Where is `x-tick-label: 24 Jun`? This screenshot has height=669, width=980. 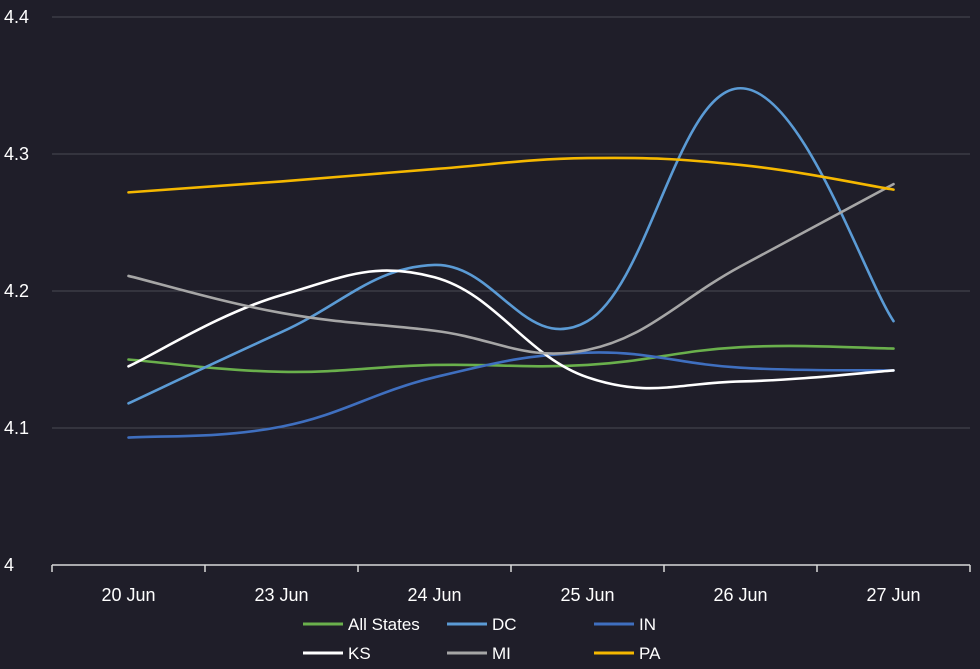
x-tick-label: 24 Jun is located at coordinates (434, 595).